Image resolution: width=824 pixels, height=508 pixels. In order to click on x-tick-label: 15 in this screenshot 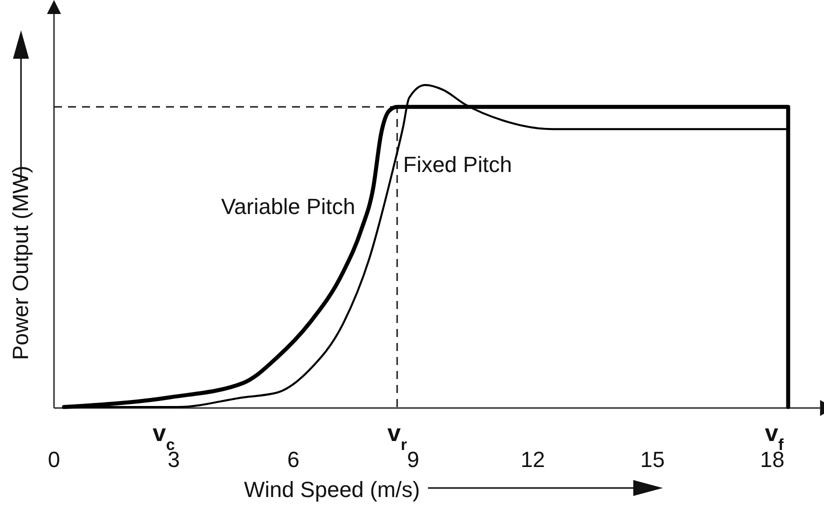, I will do `click(652, 459)`.